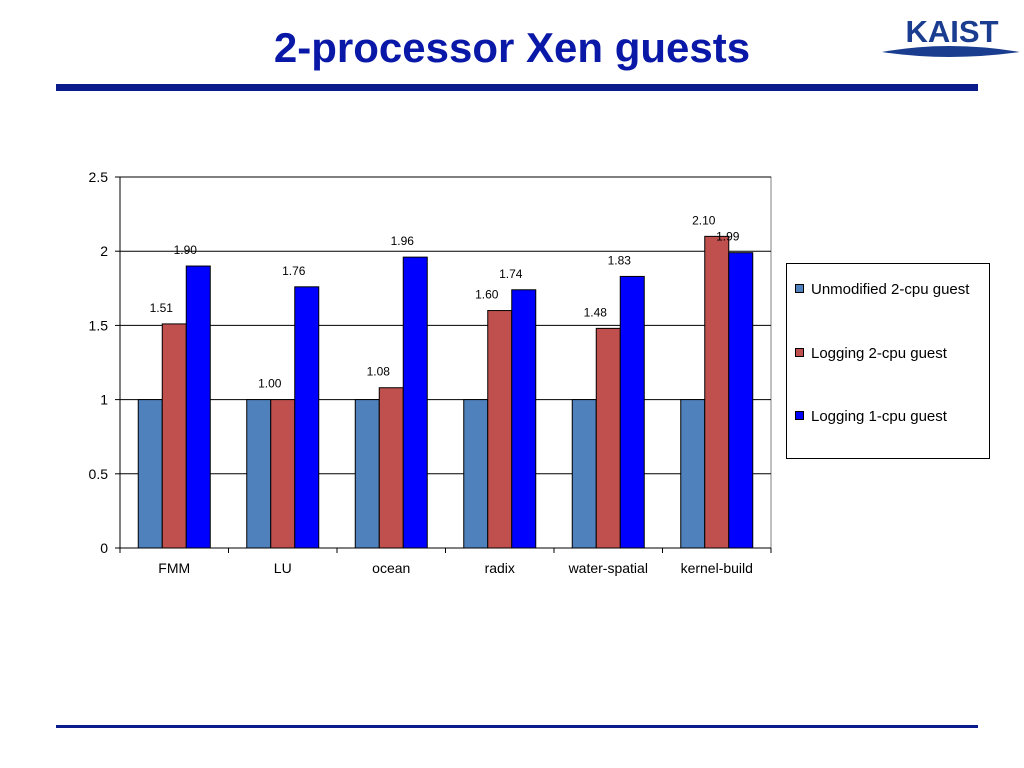 The height and width of the screenshot is (768, 1024). I want to click on data-label: 1.76, so click(294, 271).